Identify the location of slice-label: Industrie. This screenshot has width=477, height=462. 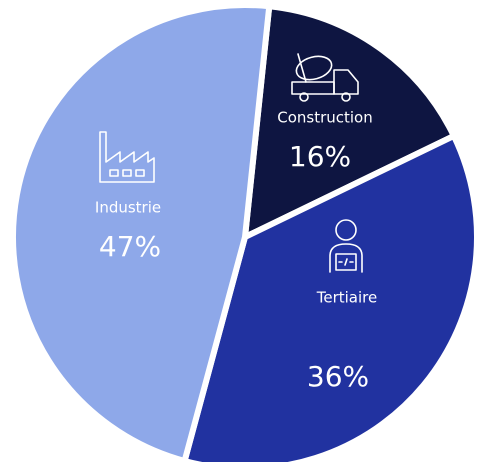
(128, 208).